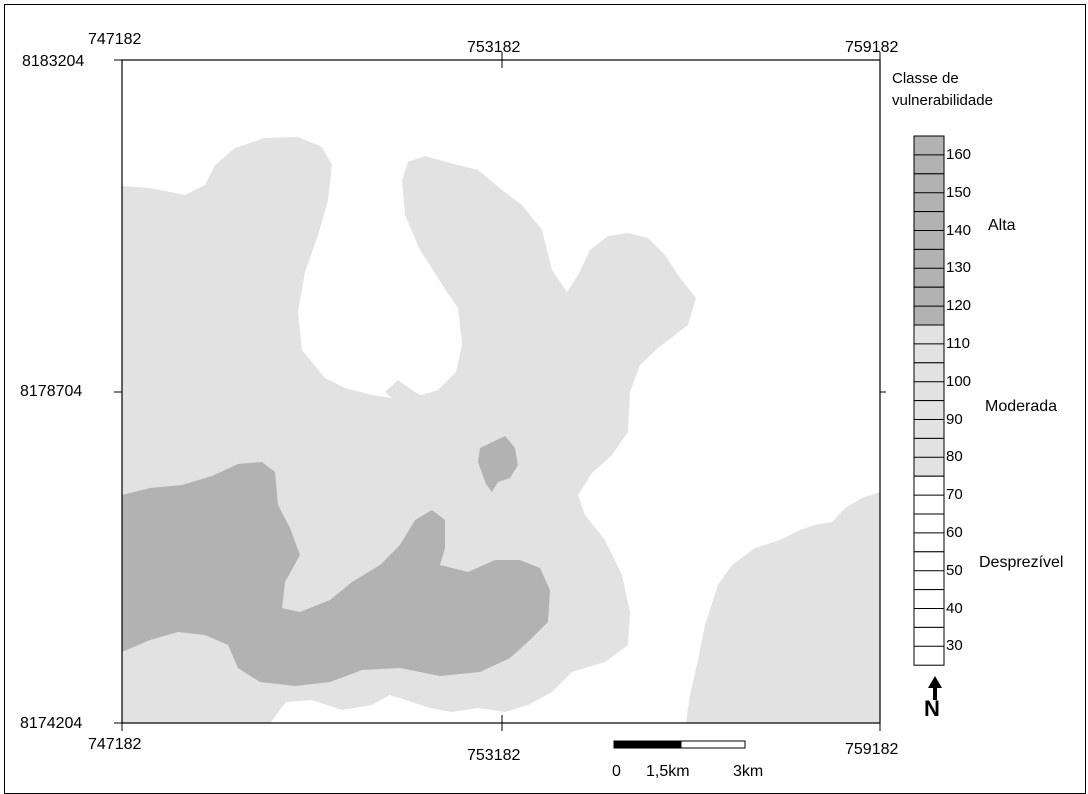 This screenshot has height=794, width=1088. What do you see at coordinates (959, 381) in the screenshot?
I see `legend-value-100: 100` at bounding box center [959, 381].